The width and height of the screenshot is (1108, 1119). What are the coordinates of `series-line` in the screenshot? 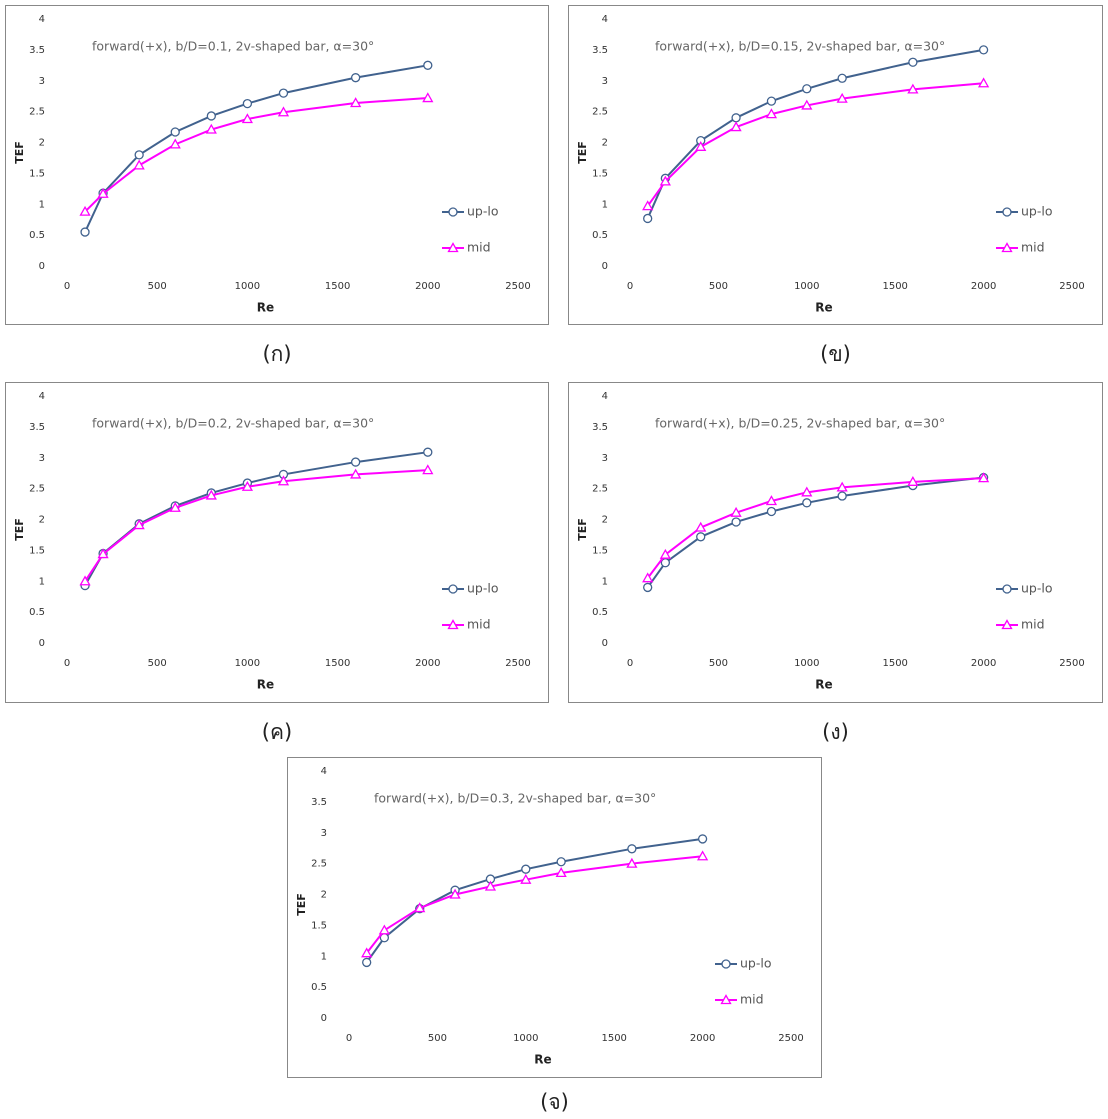 It's located at (534, 904).